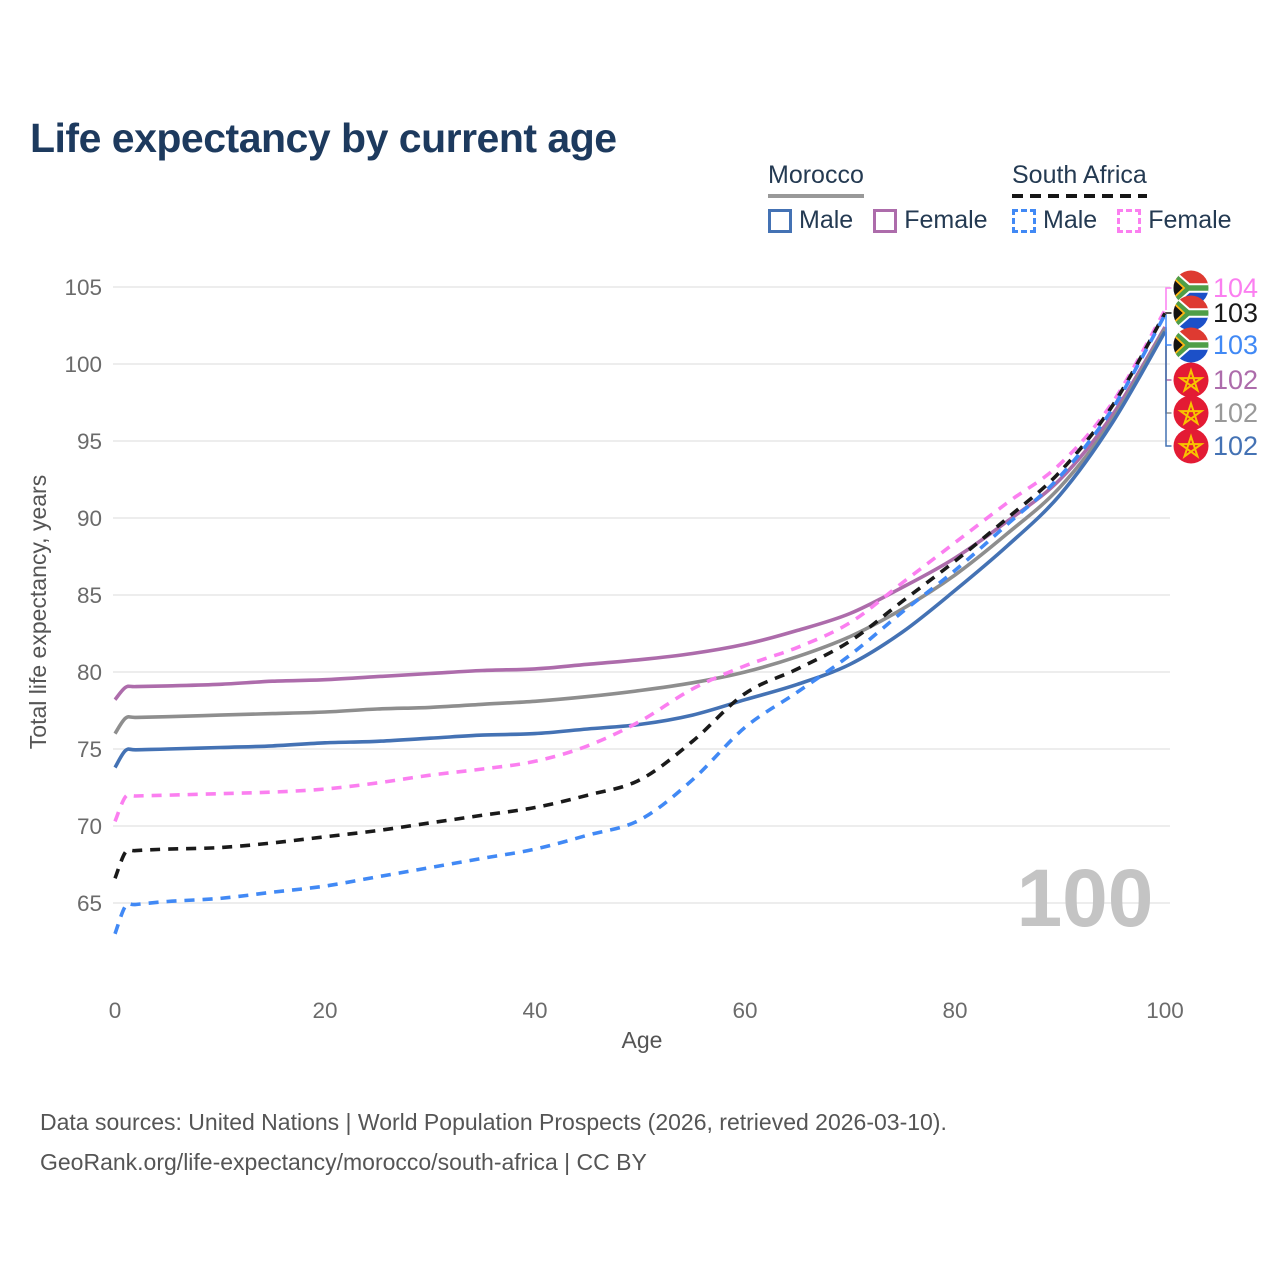 Image resolution: width=1280 pixels, height=1280 pixels. I want to click on x-tick-label: 40, so click(534, 1010).